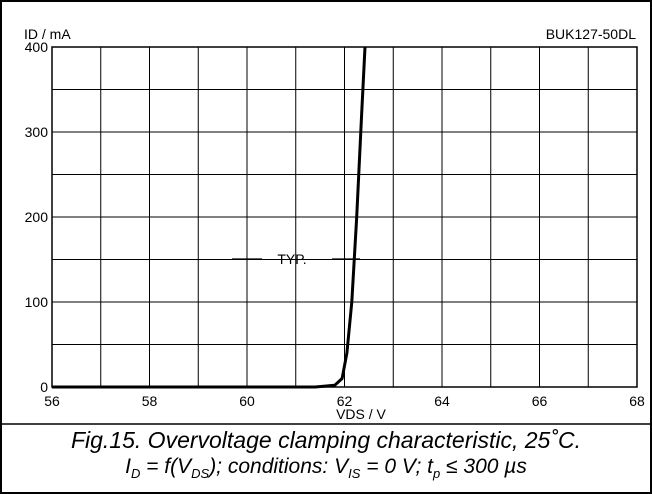 The width and height of the screenshot is (652, 494). What do you see at coordinates (591, 34) in the screenshot?
I see `part-number-label: BUK127-50DL` at bounding box center [591, 34].